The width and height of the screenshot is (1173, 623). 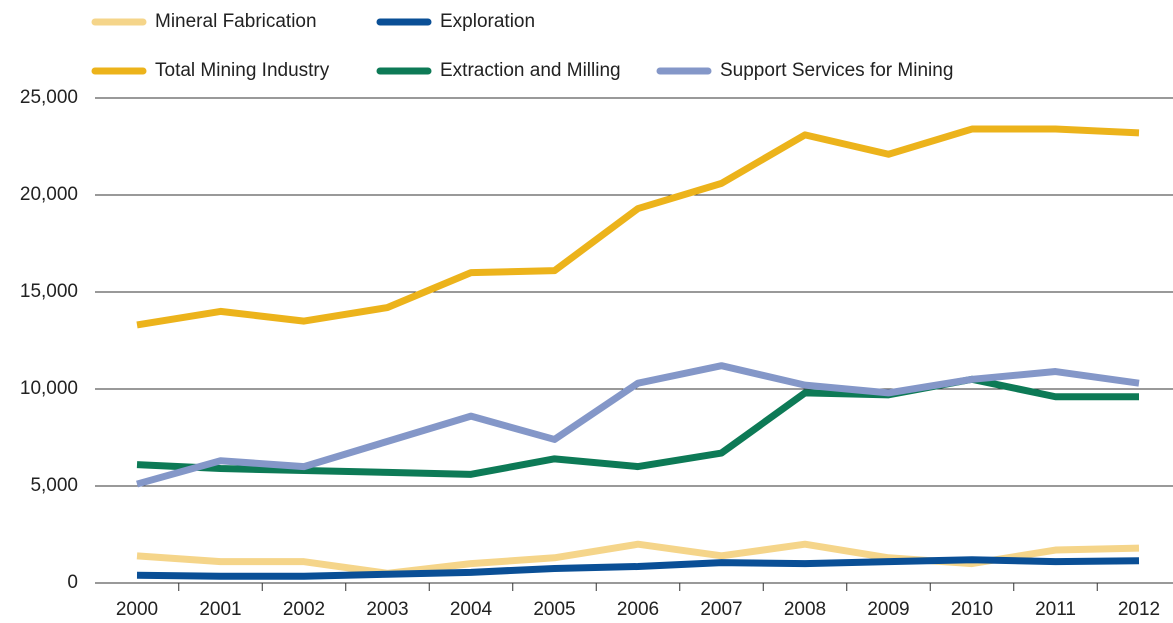 What do you see at coordinates (49, 194) in the screenshot?
I see `y-tick-label: 20,000` at bounding box center [49, 194].